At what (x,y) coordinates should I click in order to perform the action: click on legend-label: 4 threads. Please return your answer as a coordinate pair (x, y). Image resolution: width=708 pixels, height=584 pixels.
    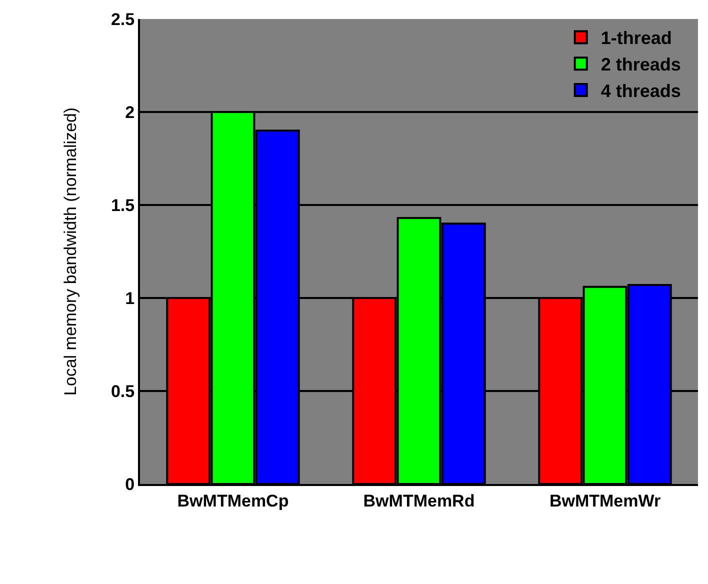
    Looking at the image, I should click on (640, 91).